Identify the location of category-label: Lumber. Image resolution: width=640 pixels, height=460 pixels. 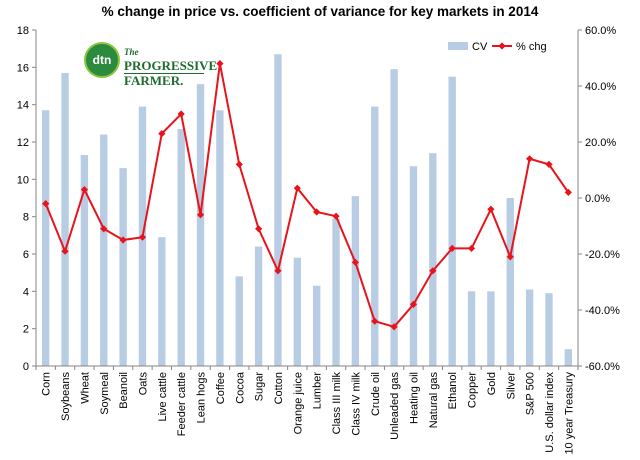
(318, 391).